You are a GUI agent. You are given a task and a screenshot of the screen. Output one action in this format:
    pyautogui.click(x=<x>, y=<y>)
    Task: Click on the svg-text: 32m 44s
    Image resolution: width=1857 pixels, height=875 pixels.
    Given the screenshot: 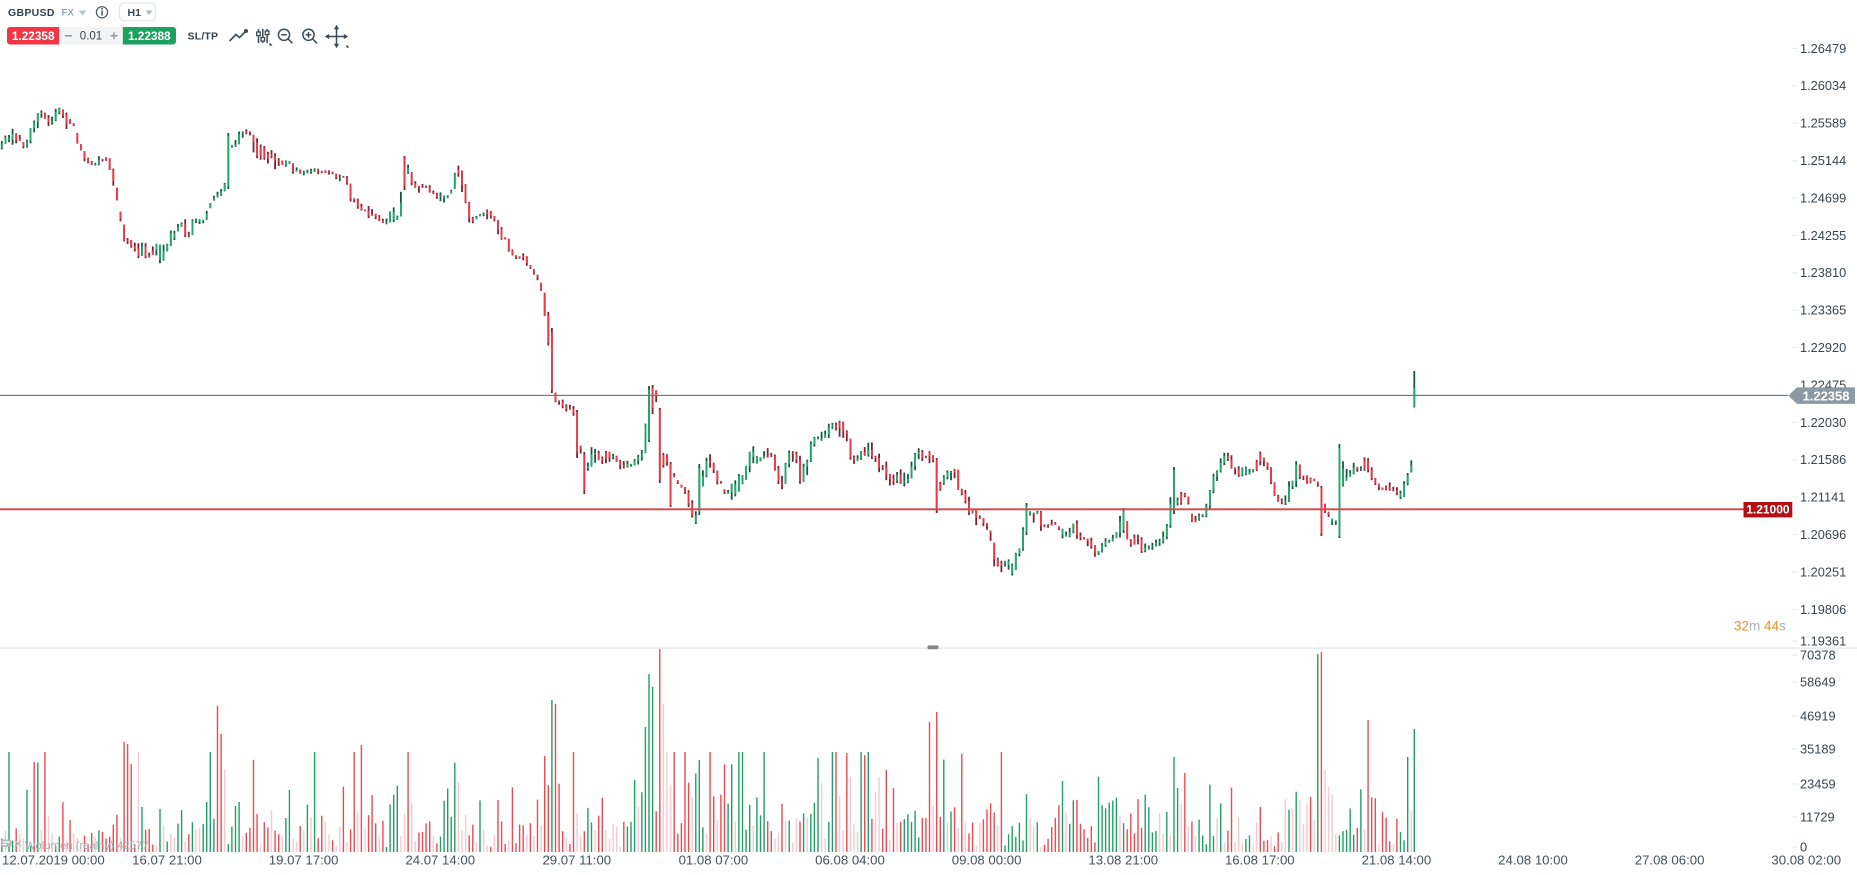 What is the action you would take?
    pyautogui.click(x=1760, y=626)
    